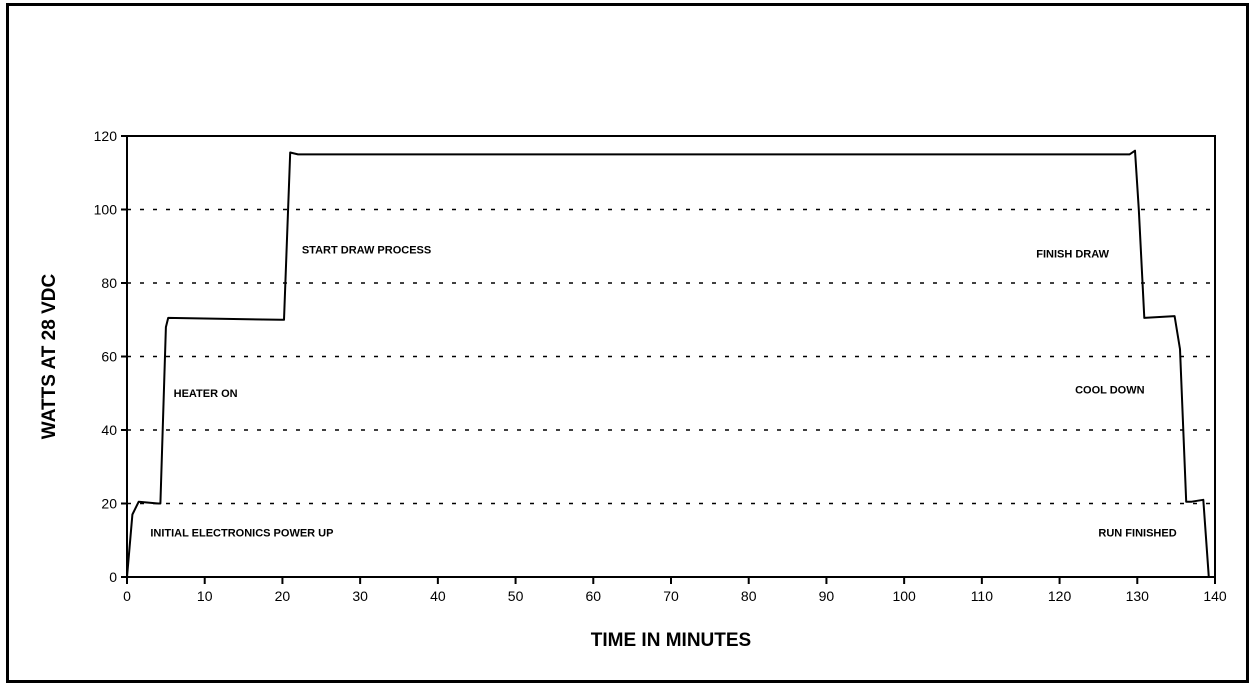 This screenshot has height=690, width=1260. I want to click on x-tick-label: 60, so click(593, 596).